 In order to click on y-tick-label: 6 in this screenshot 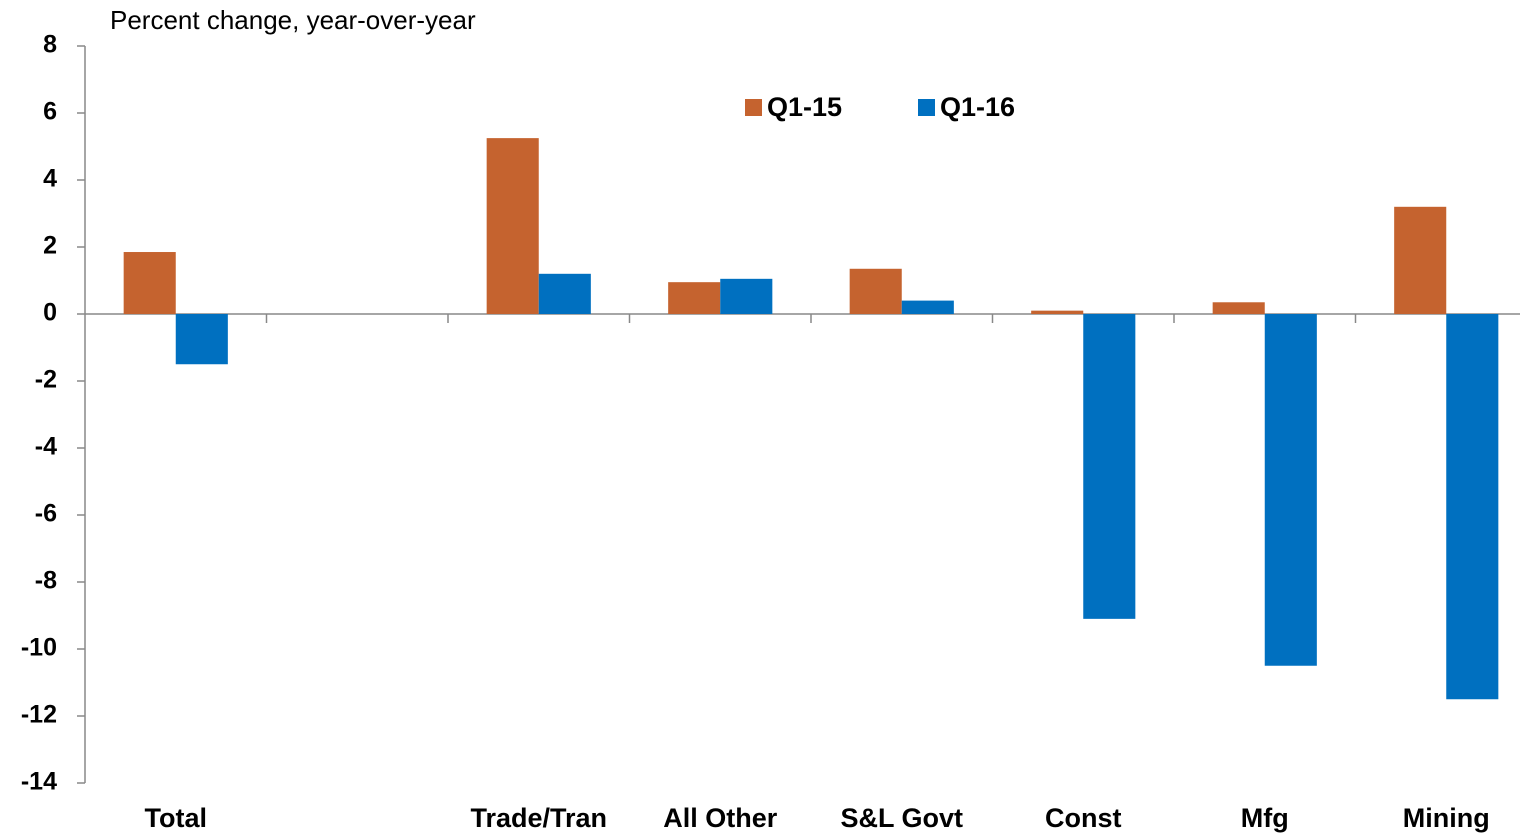, I will do `click(50, 112)`.